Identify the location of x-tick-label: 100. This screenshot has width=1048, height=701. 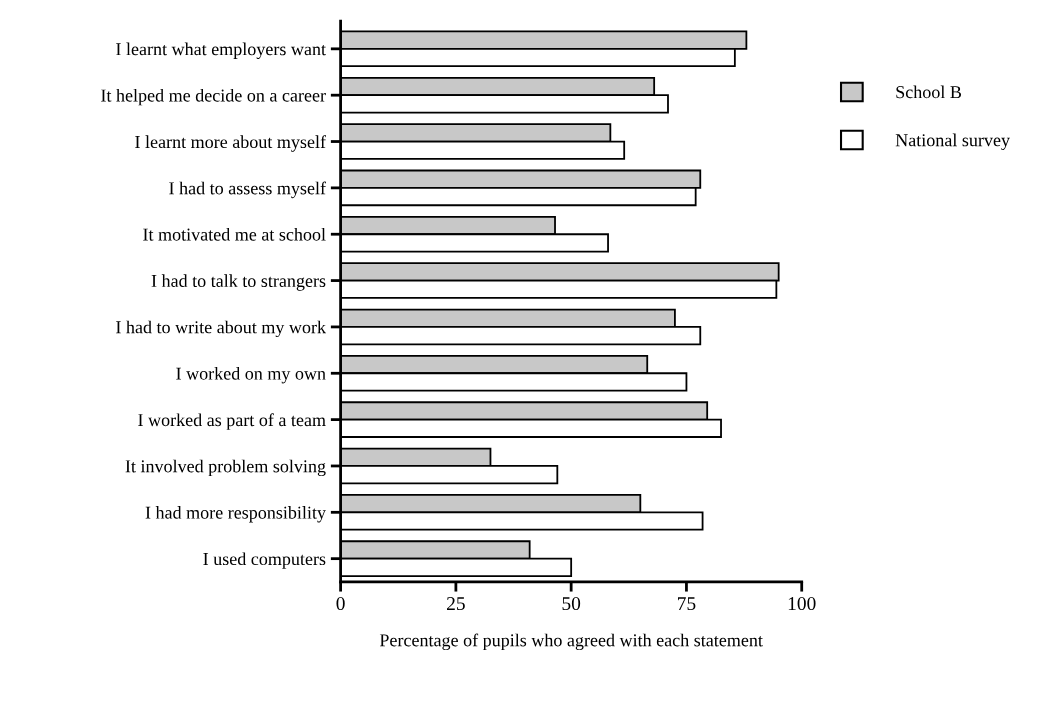
(802, 603).